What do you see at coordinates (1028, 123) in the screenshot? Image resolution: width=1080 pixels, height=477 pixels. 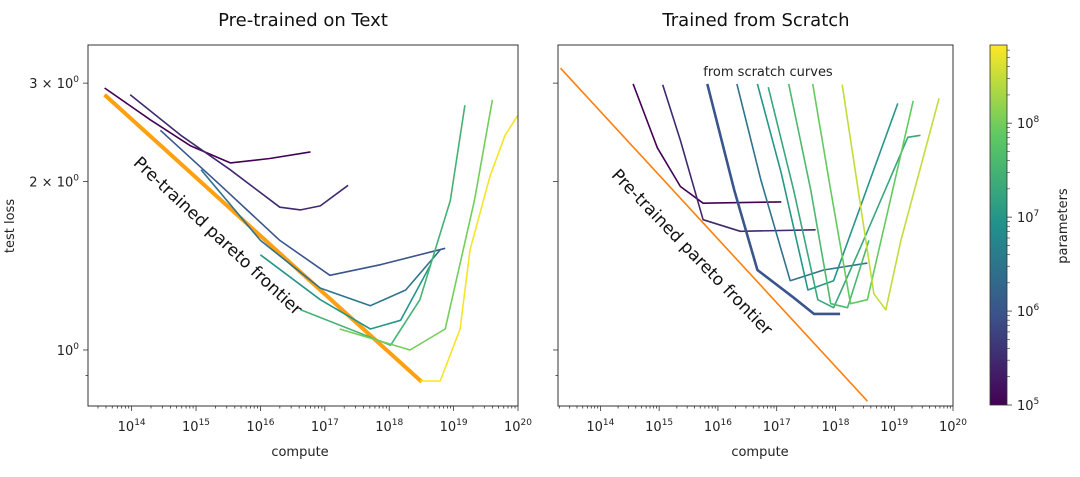 I see `colorbar-tick-label: 108` at bounding box center [1028, 123].